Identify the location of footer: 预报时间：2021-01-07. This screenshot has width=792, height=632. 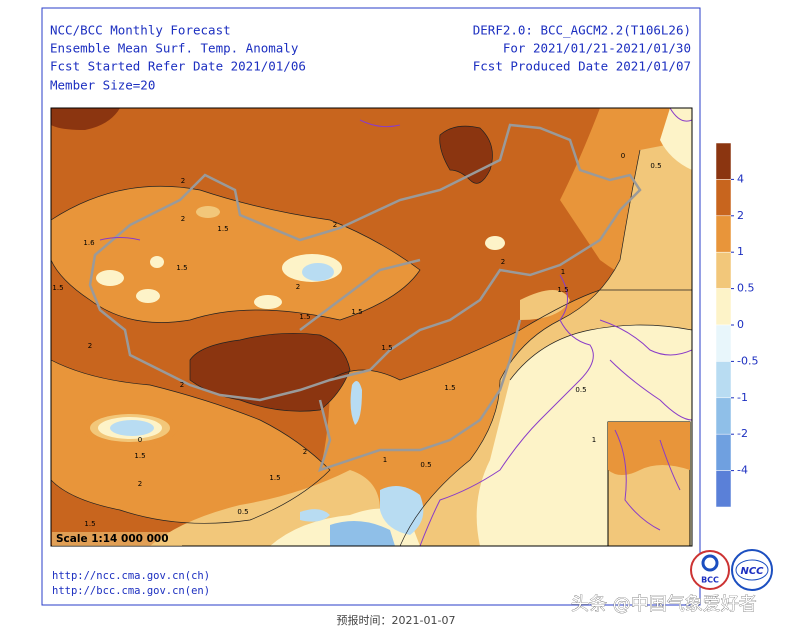
(396, 620).